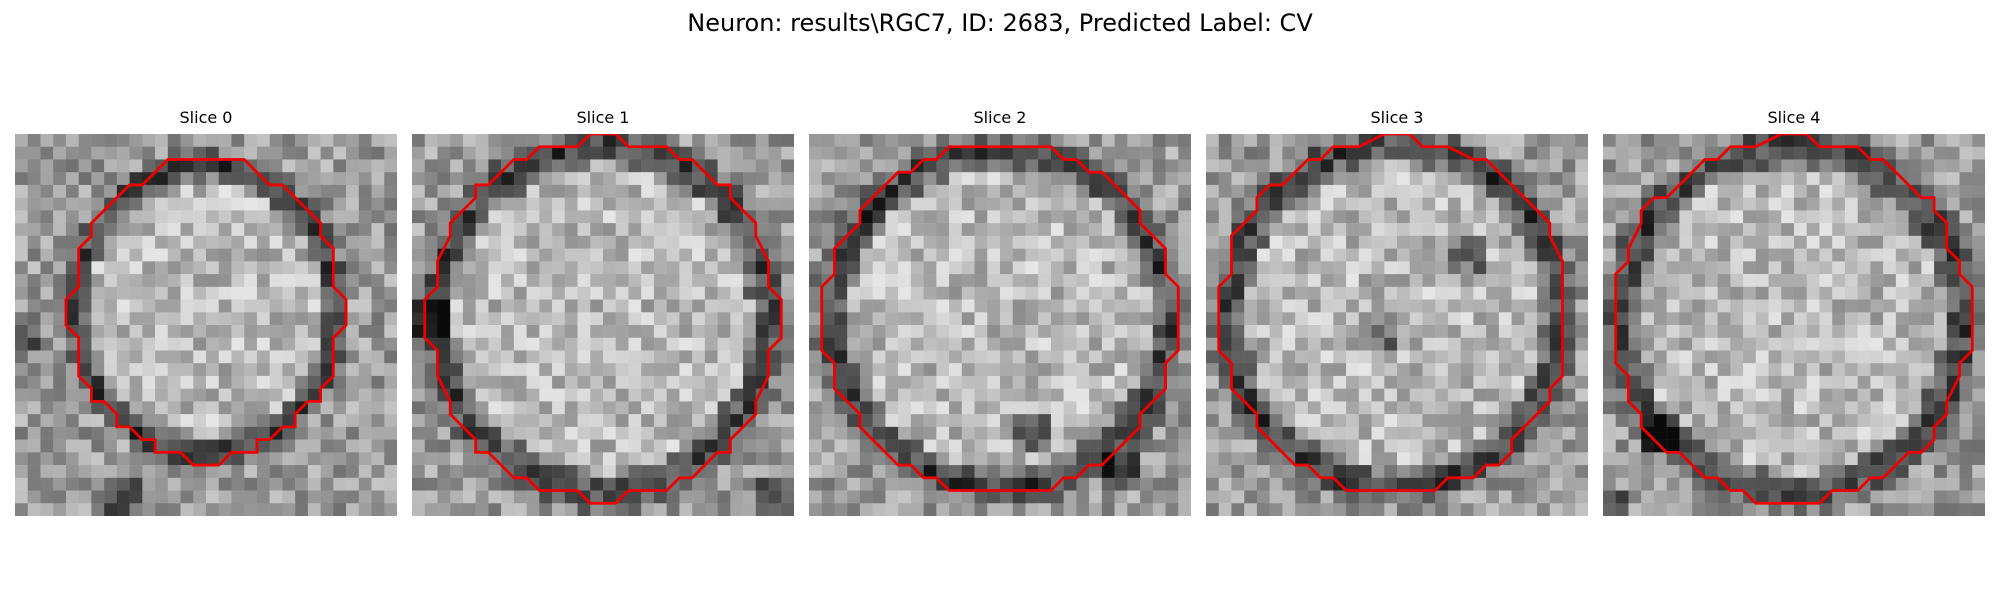  What do you see at coordinates (206, 117) in the screenshot?
I see `slice-title: Slice 0` at bounding box center [206, 117].